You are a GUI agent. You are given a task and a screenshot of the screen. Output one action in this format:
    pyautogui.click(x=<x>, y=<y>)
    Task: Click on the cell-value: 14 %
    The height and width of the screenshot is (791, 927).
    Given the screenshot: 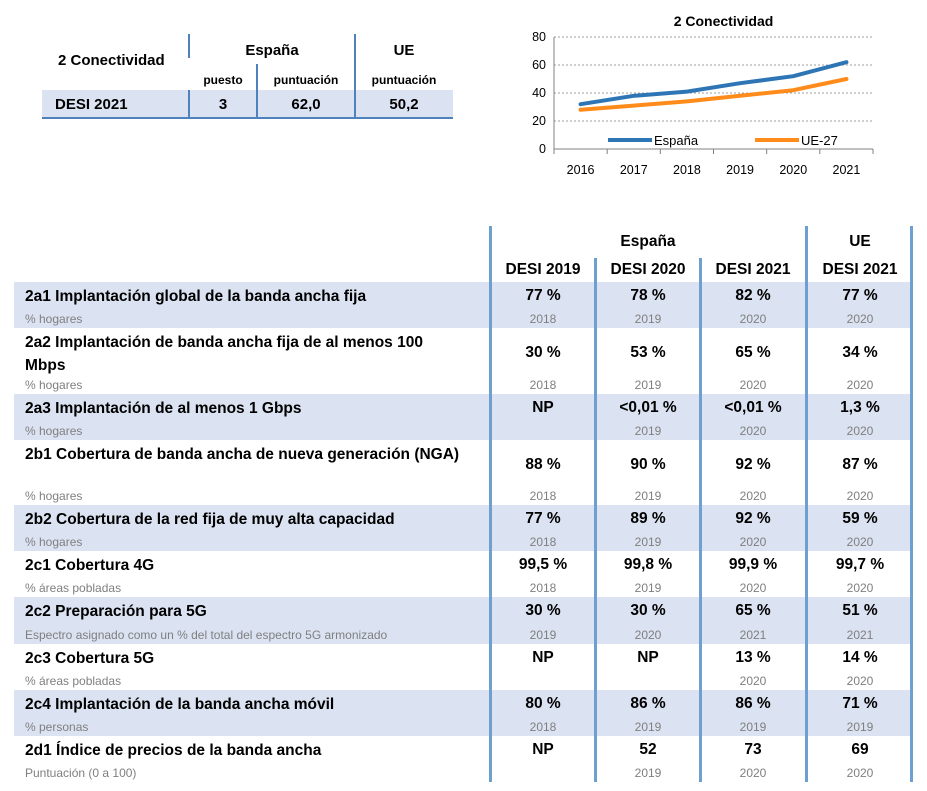 What is the action you would take?
    pyautogui.click(x=860, y=657)
    